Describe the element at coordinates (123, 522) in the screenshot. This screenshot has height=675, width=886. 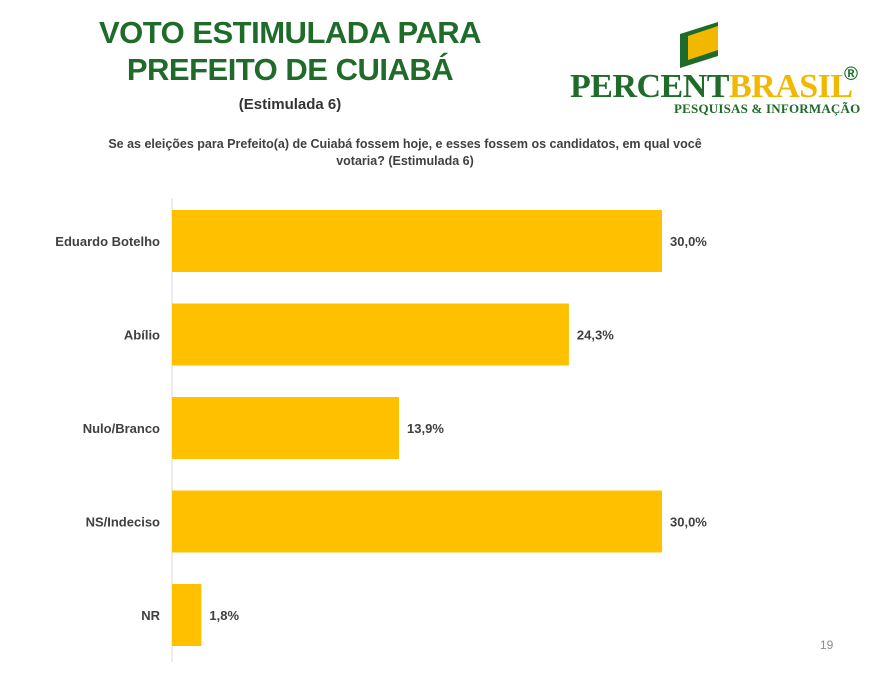
I see `category-label-3: NS/Indeciso` at that location.